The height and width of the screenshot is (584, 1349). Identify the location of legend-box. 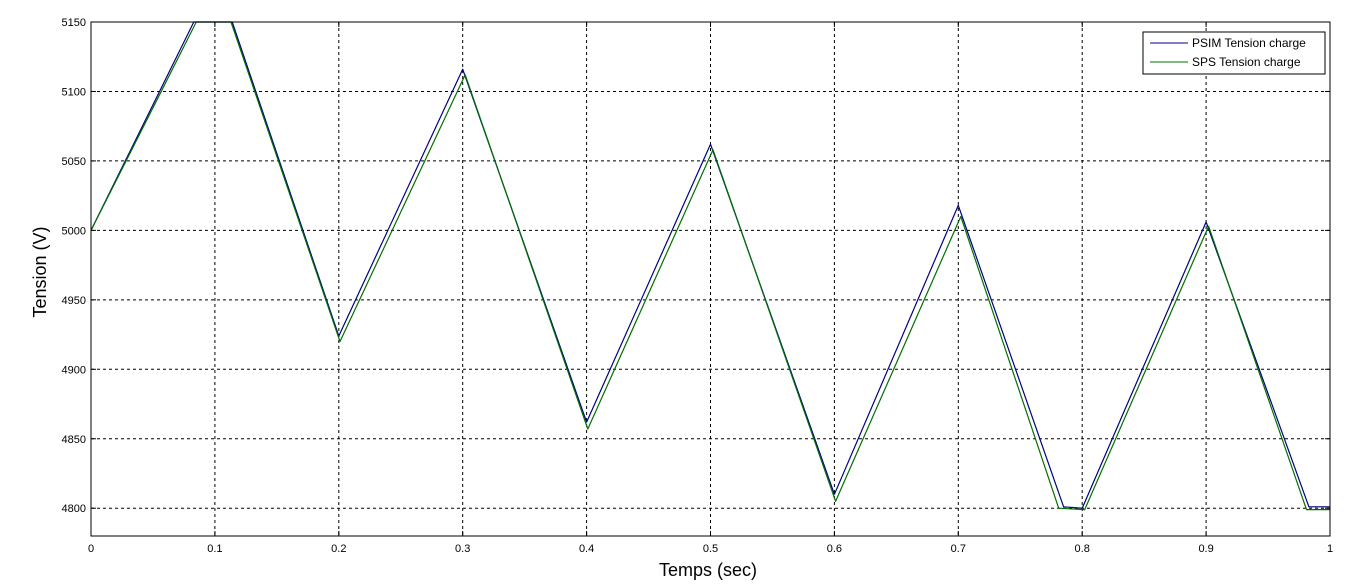
(1234, 53).